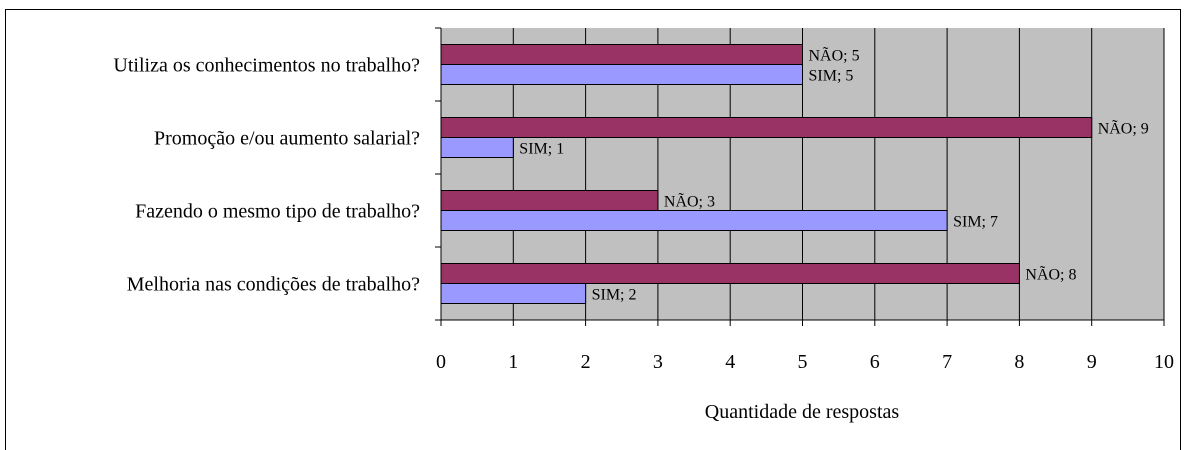 The height and width of the screenshot is (450, 1186). Describe the element at coordinates (273, 285) in the screenshot. I see `category-label: Melhoria nas condições de trabalho?` at that location.